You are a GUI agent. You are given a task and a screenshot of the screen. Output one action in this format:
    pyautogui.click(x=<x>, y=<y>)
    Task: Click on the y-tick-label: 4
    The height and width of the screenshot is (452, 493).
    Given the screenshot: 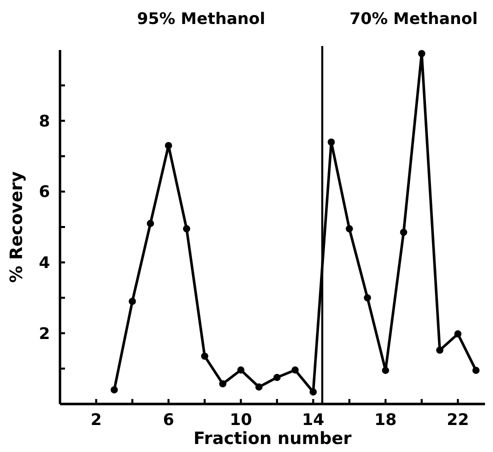 What is the action you would take?
    pyautogui.click(x=44, y=262)
    